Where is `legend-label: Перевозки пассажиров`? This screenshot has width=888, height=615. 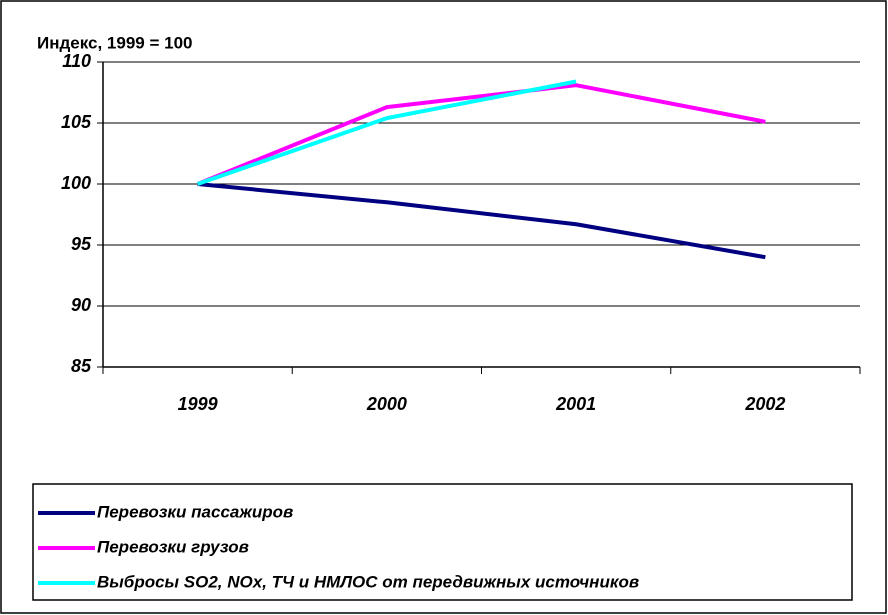
legend-label: Перевозки пассажиров is located at coordinates (195, 511).